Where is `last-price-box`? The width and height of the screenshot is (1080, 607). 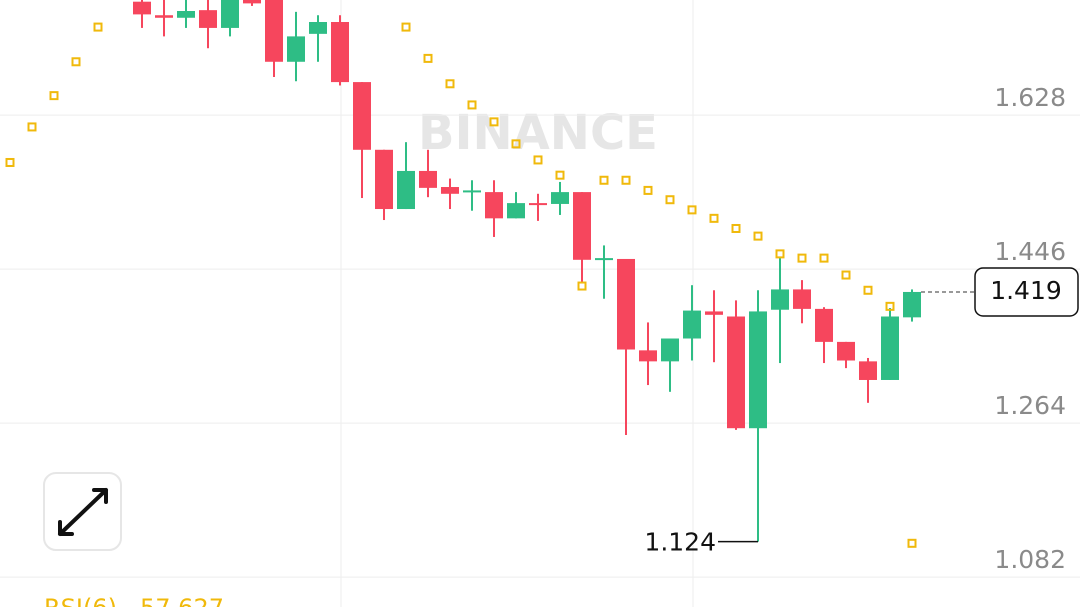
last-price-box is located at coordinates (1026, 292).